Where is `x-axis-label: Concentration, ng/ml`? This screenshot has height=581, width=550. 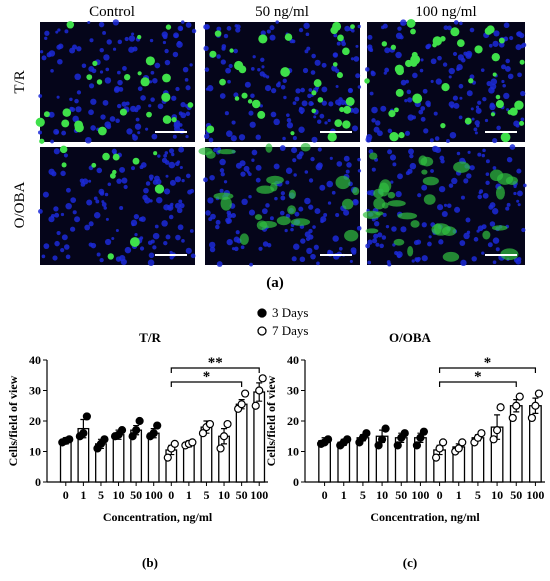 x-axis-label: Concentration, ng/ml is located at coordinates (425, 517).